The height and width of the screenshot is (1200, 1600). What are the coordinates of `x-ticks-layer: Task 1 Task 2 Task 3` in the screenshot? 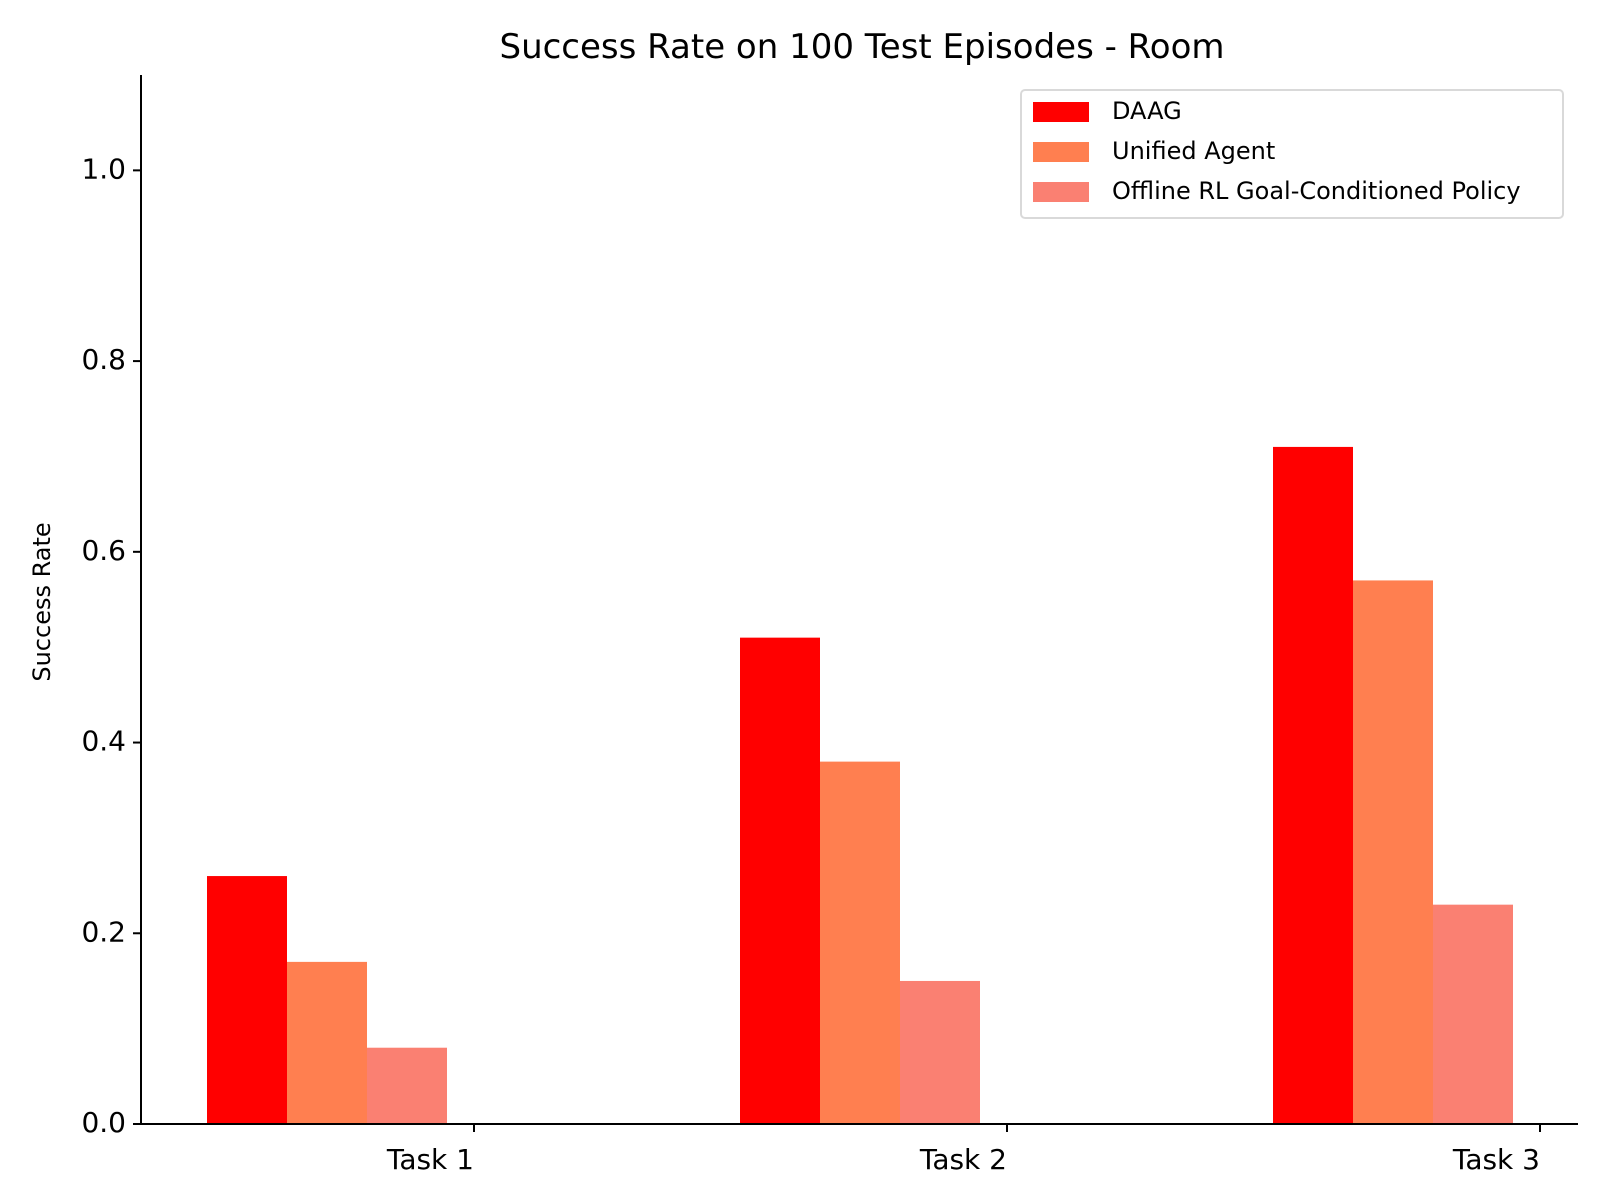 It's located at (963, 1150).